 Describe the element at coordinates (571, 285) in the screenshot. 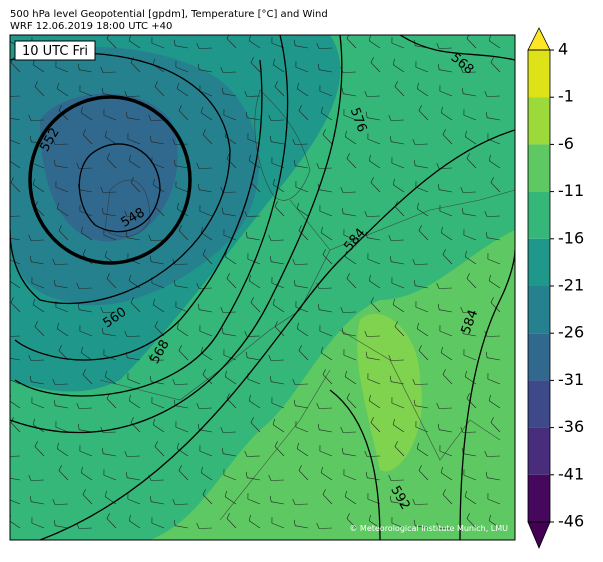

I see `colorbar-tick-label: -21` at that location.